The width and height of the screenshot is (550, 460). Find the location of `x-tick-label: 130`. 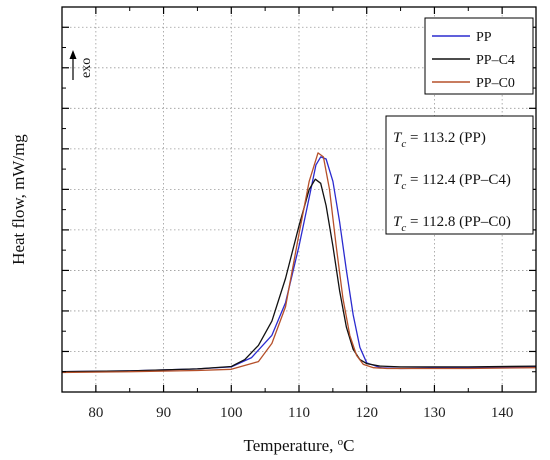

x-tick-label: 130 is located at coordinates (434, 413).